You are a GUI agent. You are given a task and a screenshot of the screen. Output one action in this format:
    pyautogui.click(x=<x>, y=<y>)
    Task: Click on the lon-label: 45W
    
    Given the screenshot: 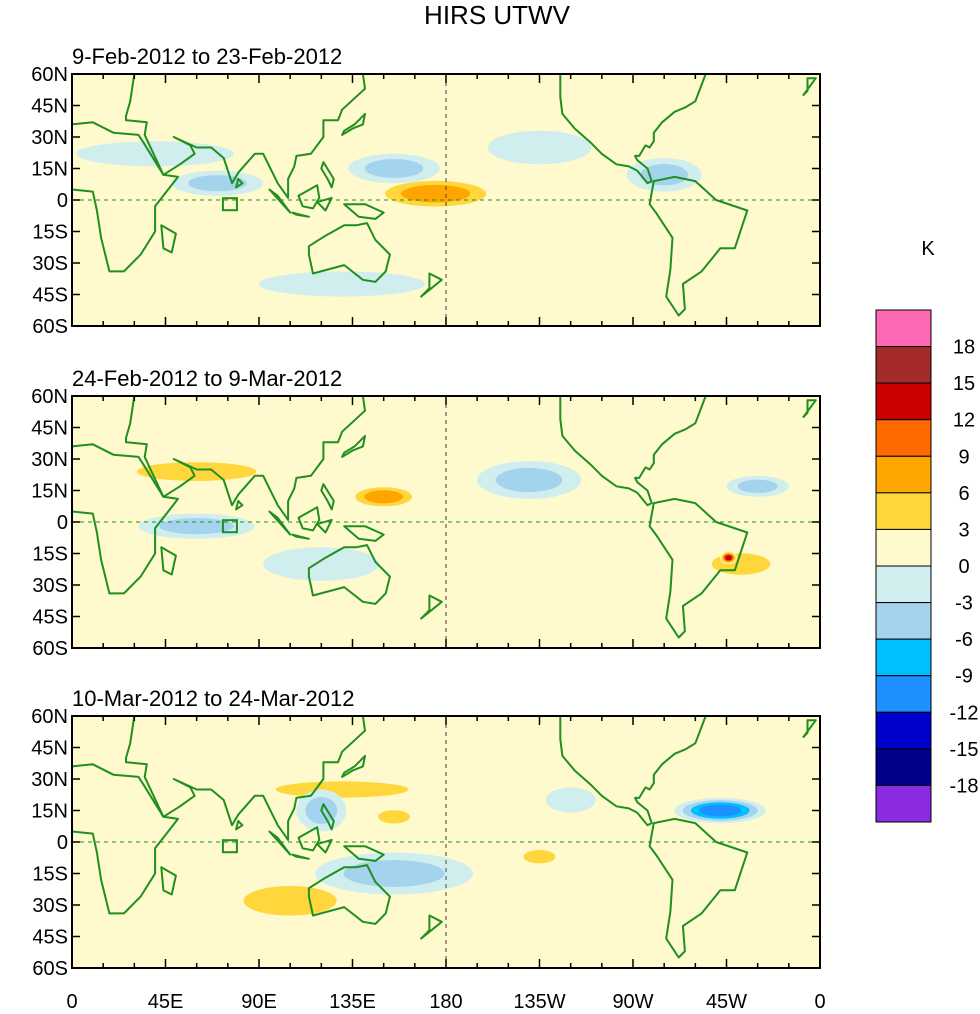 What is the action you would take?
    pyautogui.click(x=726, y=1002)
    